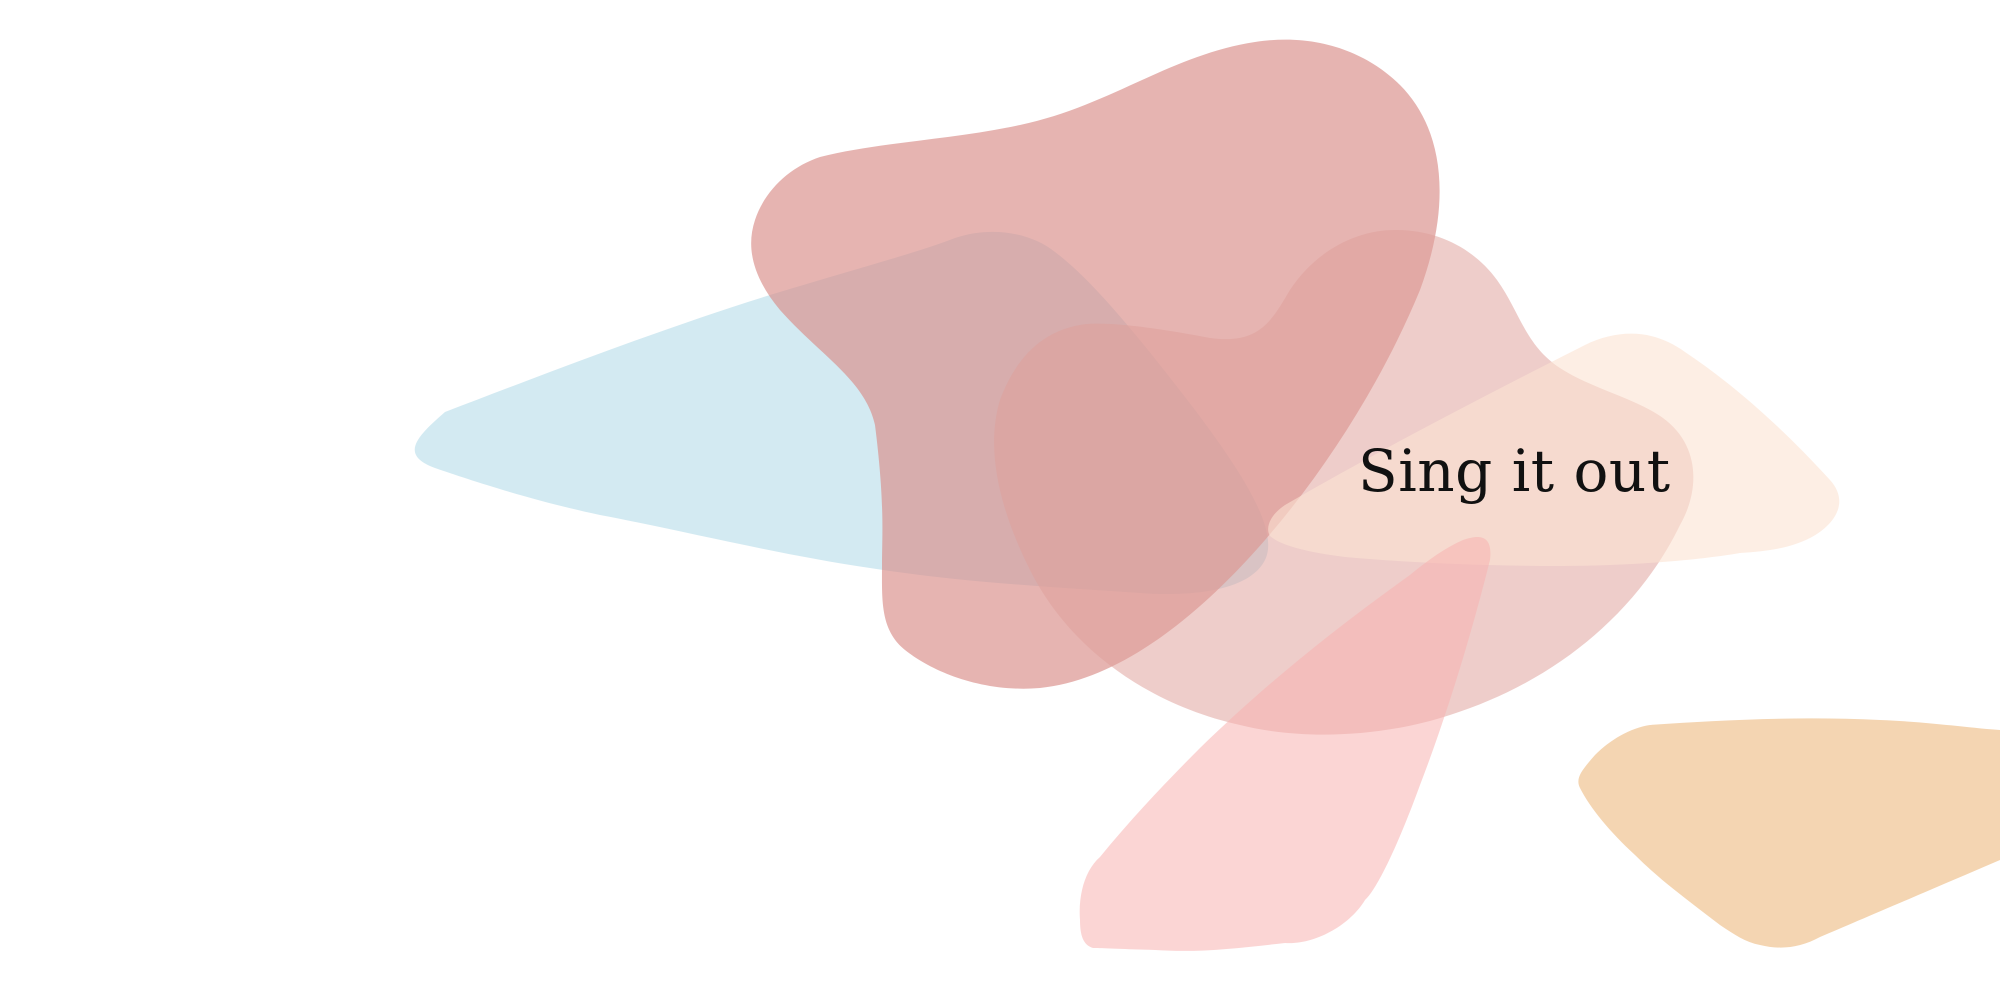 This screenshot has width=2000, height=1000. I want to click on sand-blob, so click(1789, 833).